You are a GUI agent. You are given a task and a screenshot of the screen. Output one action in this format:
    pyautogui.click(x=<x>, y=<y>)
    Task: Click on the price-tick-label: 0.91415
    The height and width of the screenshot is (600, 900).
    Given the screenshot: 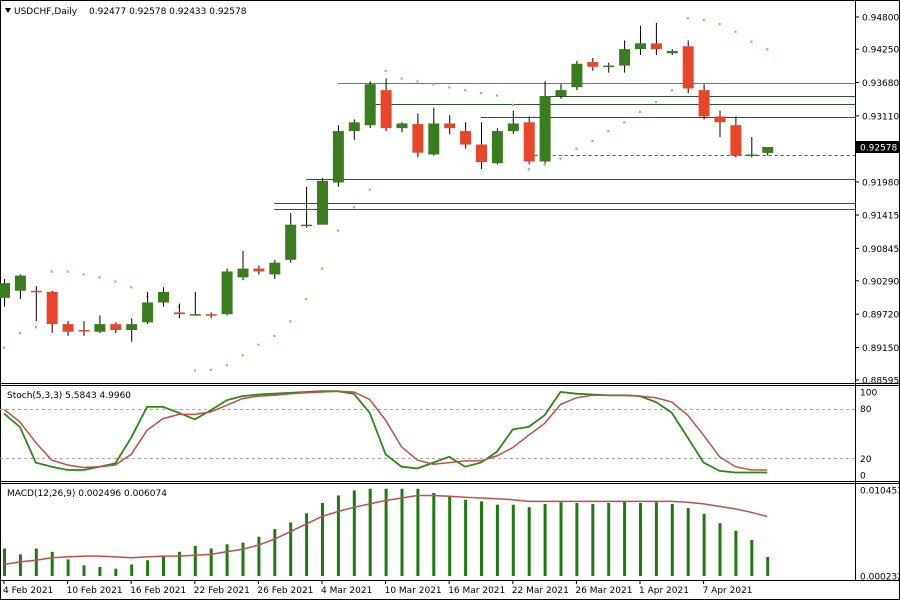 What is the action you would take?
    pyautogui.click(x=880, y=217)
    